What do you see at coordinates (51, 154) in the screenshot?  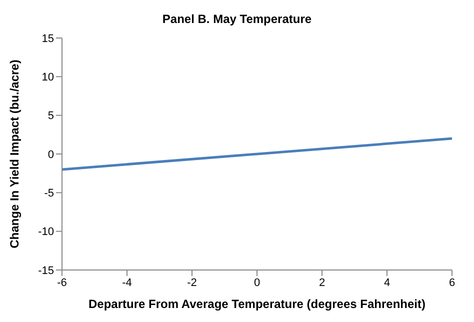 I see `y-tick-label: 0` at bounding box center [51, 154].